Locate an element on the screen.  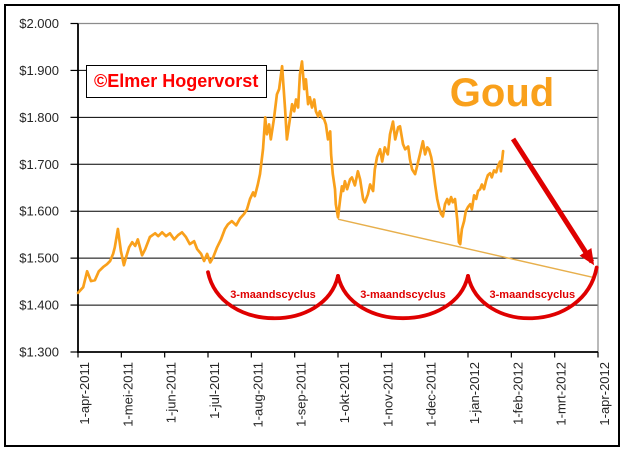
y-axis-label: $1.900 is located at coordinates (39, 70).